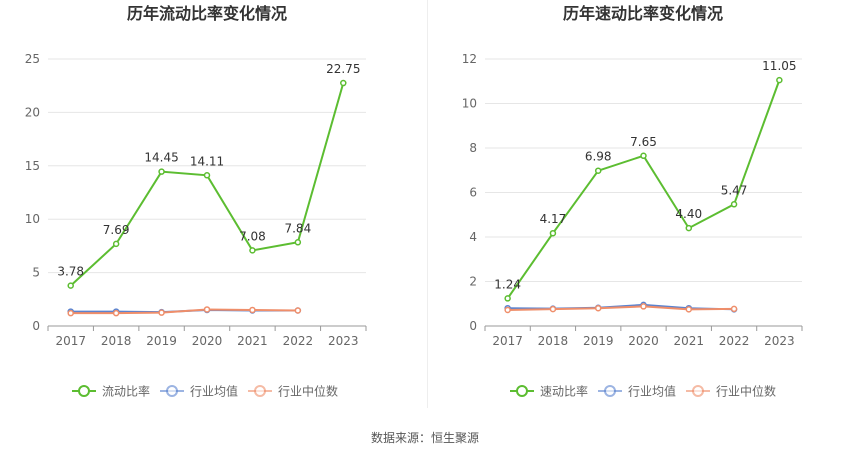 The height and width of the screenshot is (459, 850). Describe the element at coordinates (36, 273) in the screenshot. I see `y-tick-label: 5` at that location.